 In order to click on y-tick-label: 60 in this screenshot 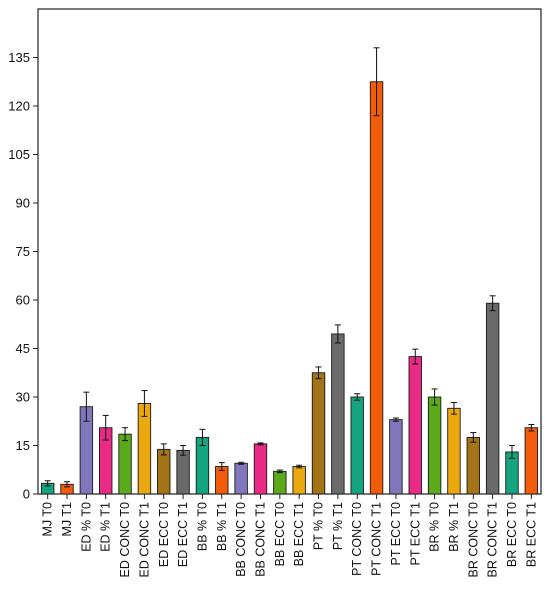, I will do `click(23, 300)`.